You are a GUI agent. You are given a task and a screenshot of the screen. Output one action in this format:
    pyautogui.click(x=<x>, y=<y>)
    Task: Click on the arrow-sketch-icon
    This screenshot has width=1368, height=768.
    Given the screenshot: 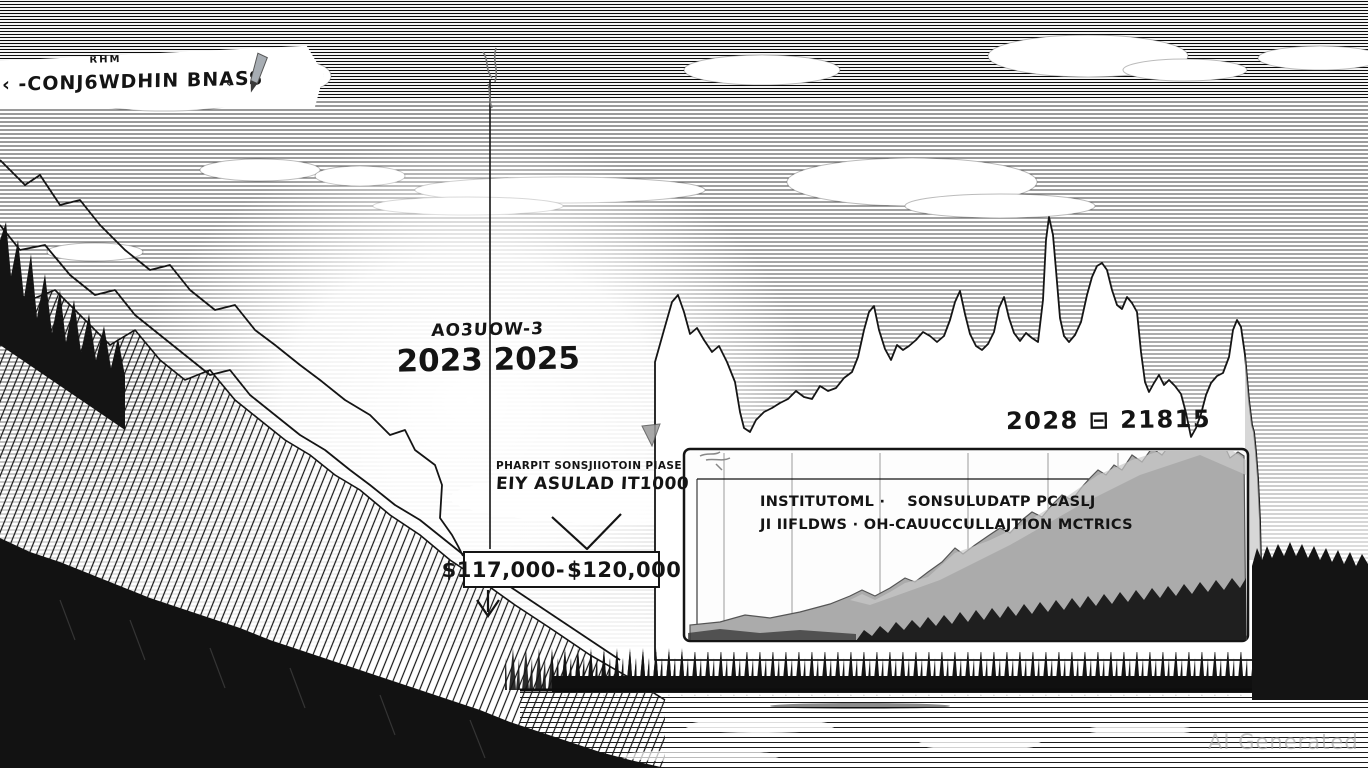 What is the action you would take?
    pyautogui.click(x=651, y=435)
    